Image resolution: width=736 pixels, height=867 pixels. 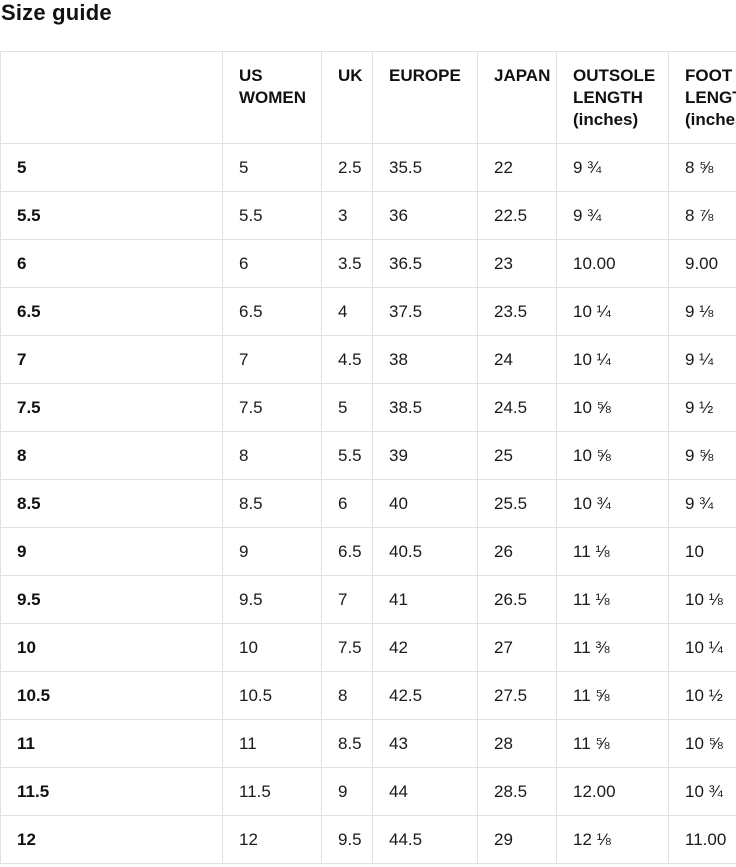 What do you see at coordinates (272, 599) in the screenshot?
I see `cell-us-women: 9.5` at bounding box center [272, 599].